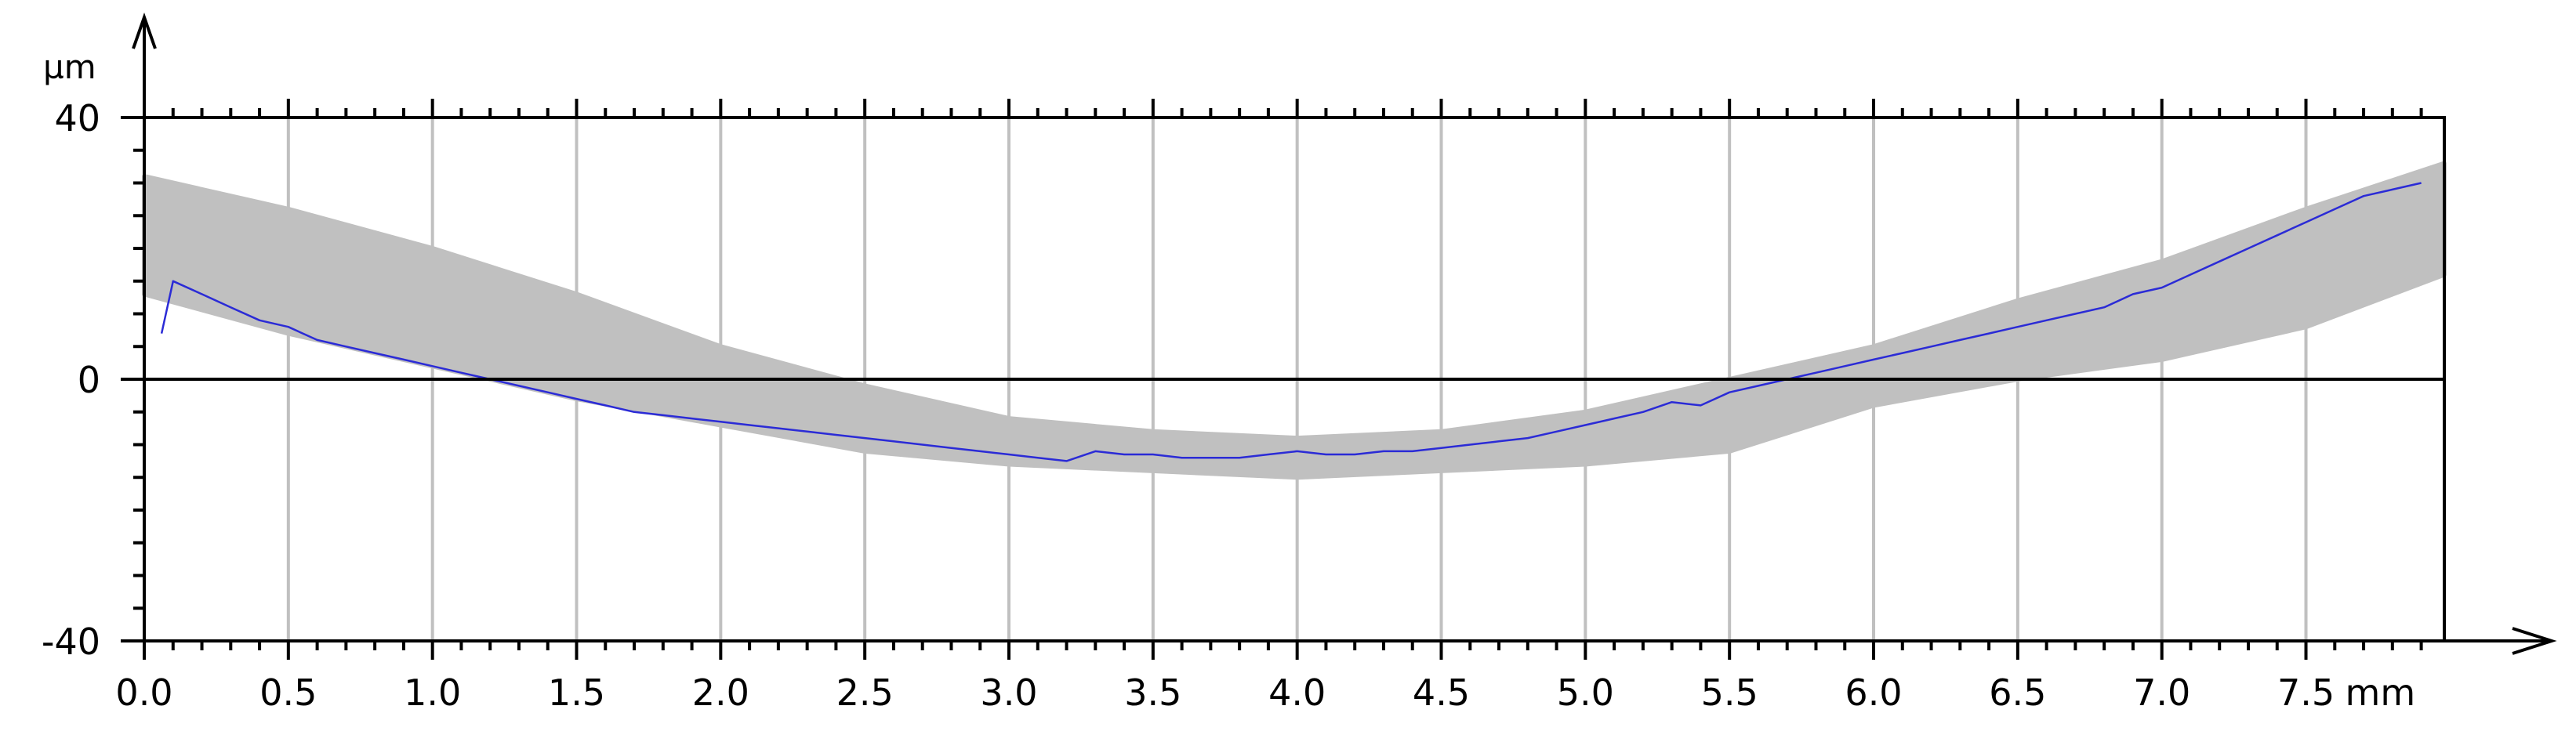  What do you see at coordinates (1153, 692) in the screenshot?
I see `x-tick-label-7: 3.5` at bounding box center [1153, 692].